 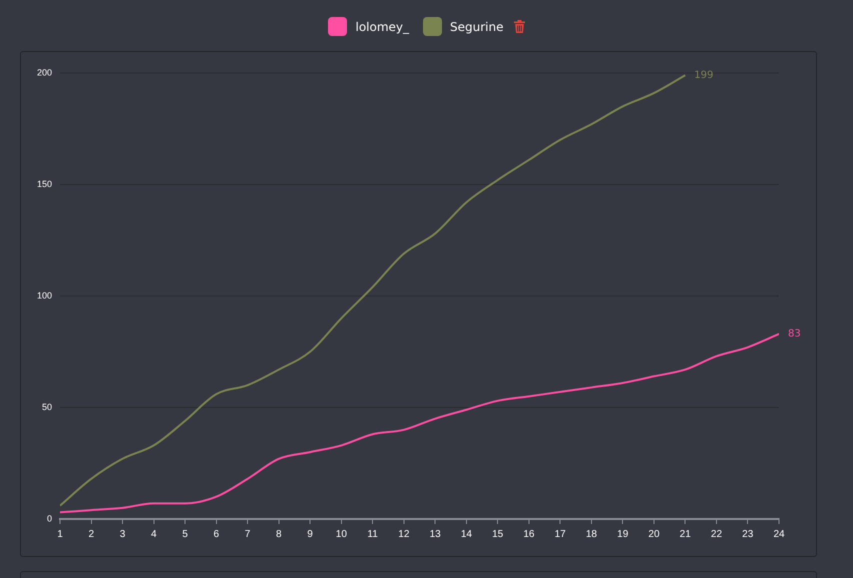 What do you see at coordinates (382, 27) in the screenshot?
I see `legend-label: lolomey_` at bounding box center [382, 27].